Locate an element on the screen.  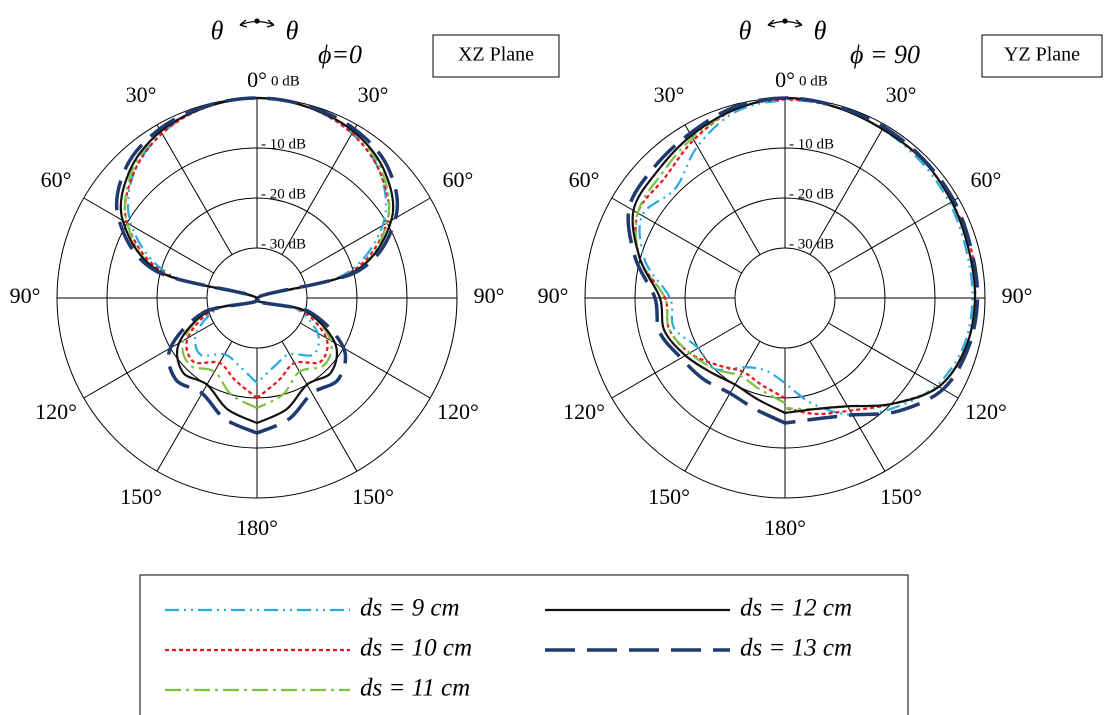
plane-label: XZ Plane is located at coordinates (496, 55).